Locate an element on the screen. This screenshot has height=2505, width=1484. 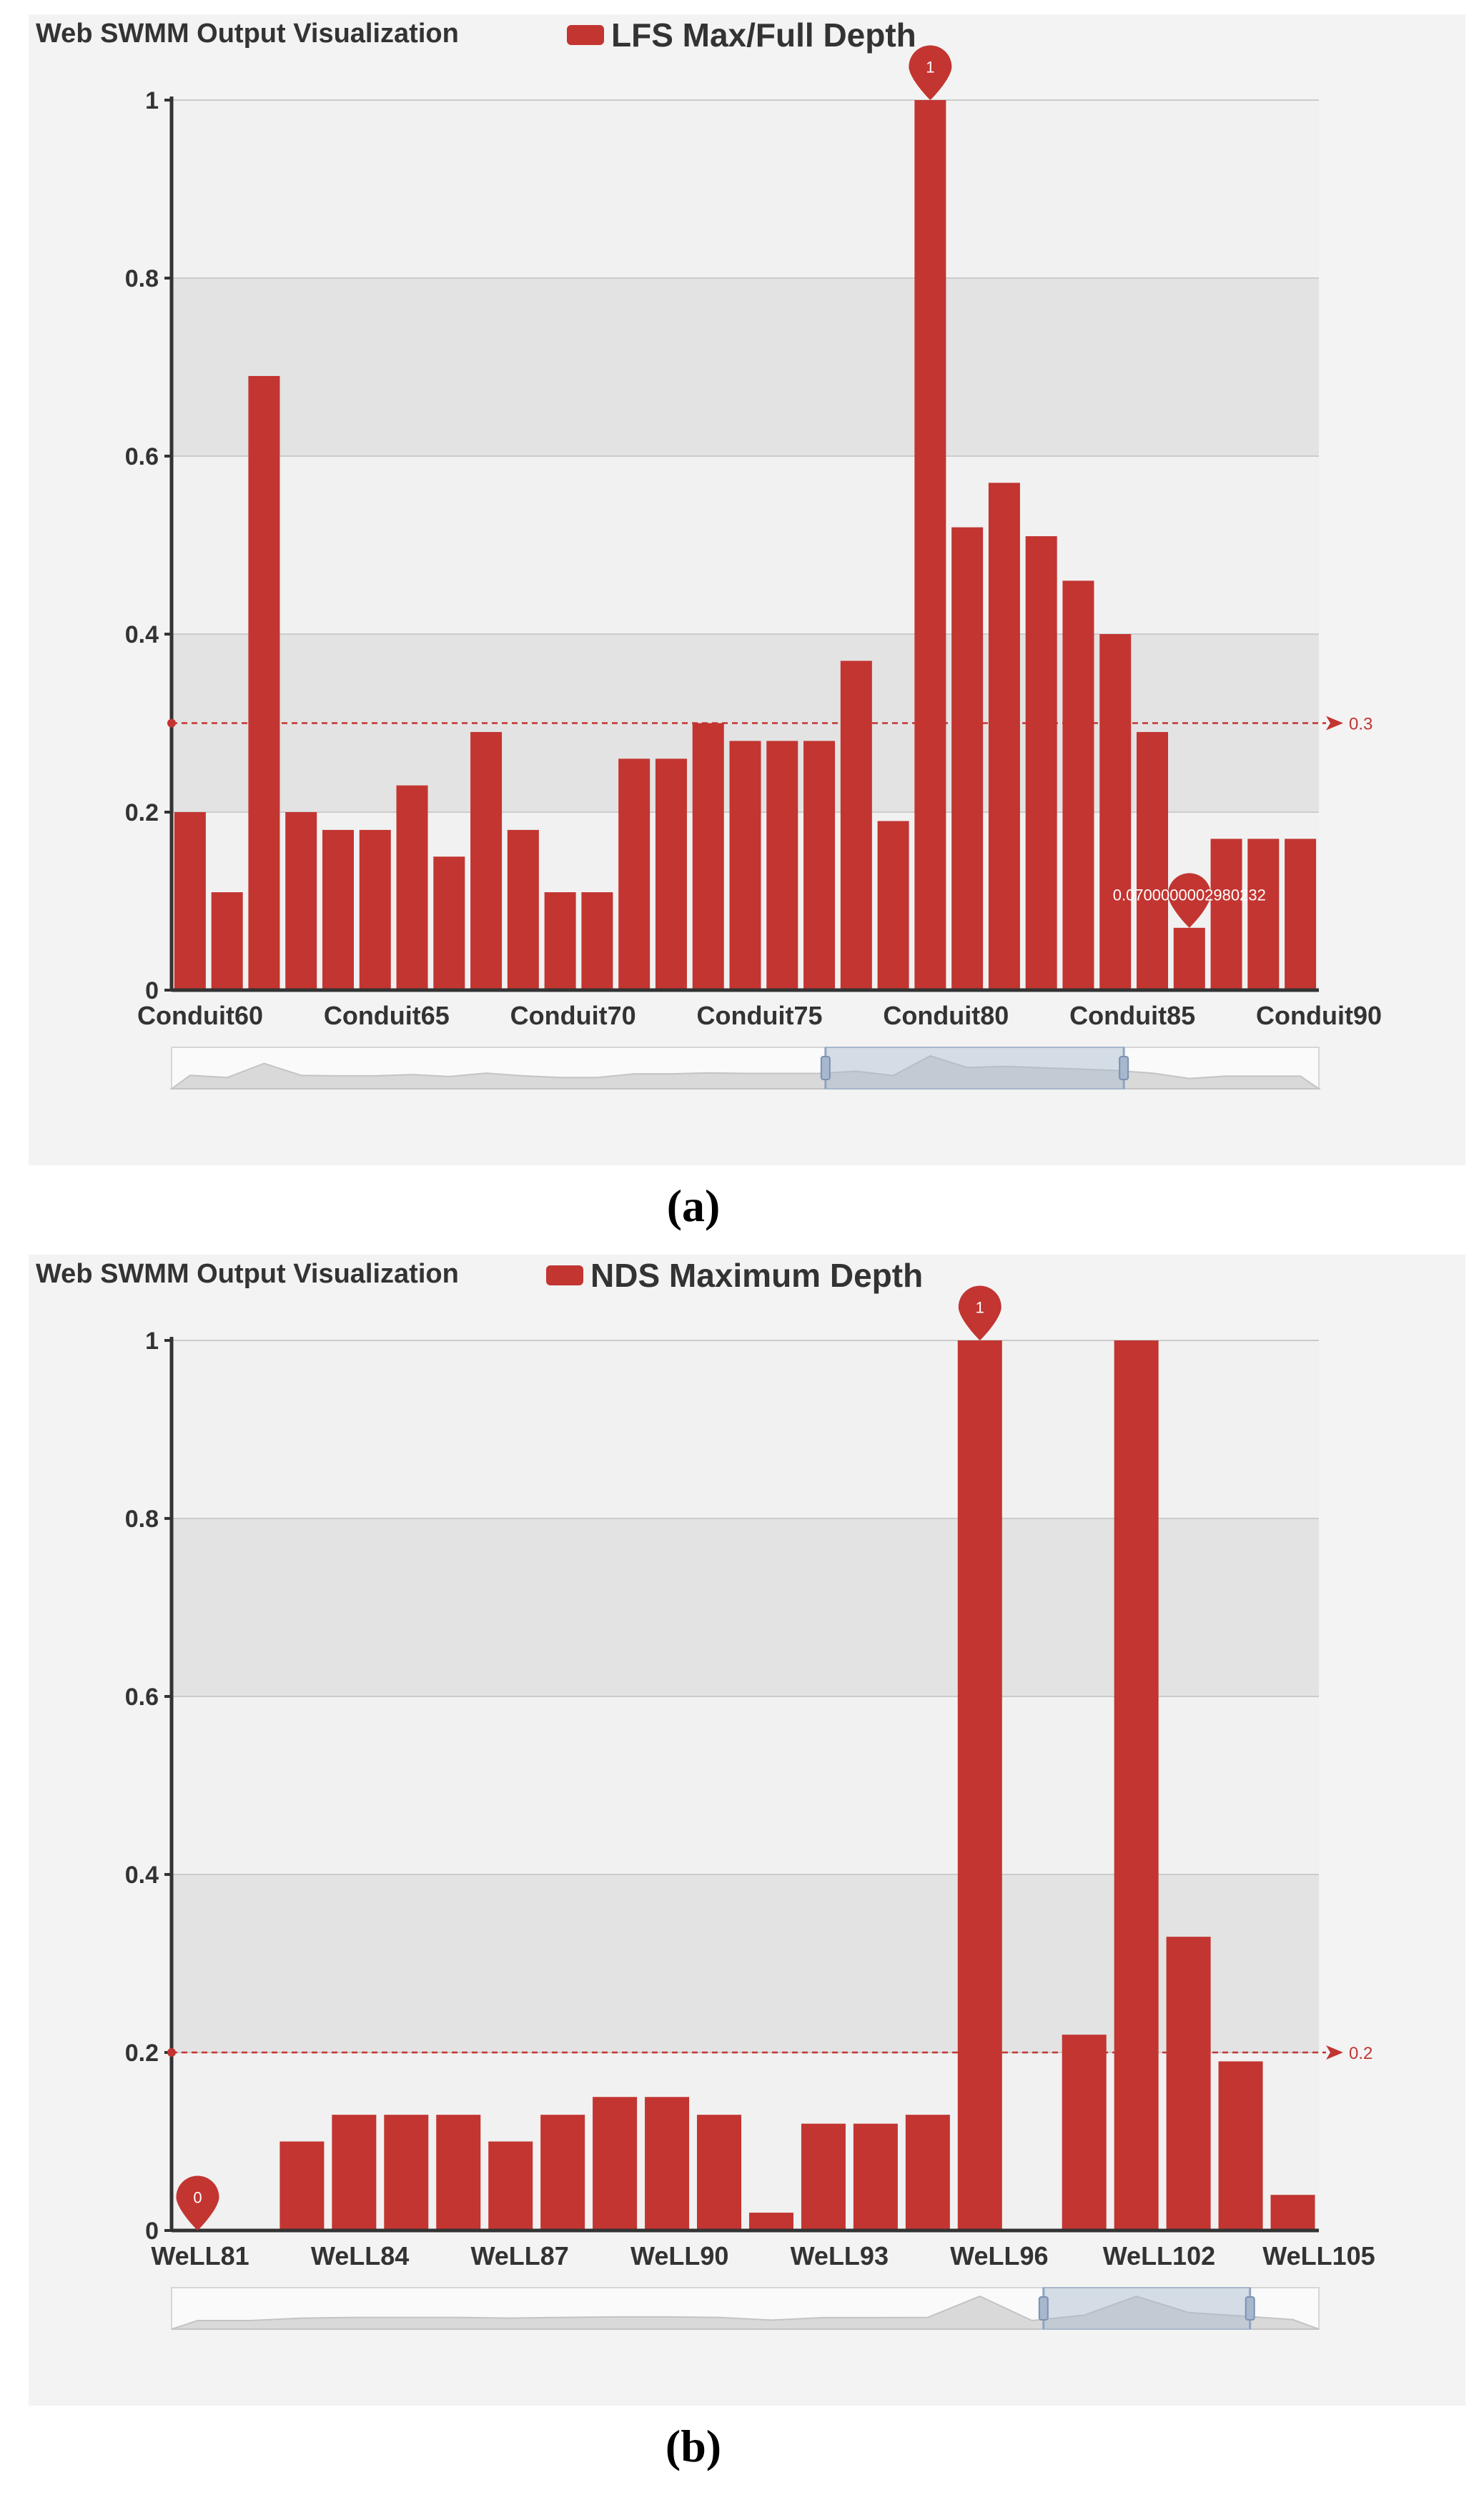
legend-label: NDS Maximum Depth is located at coordinates (757, 1275).